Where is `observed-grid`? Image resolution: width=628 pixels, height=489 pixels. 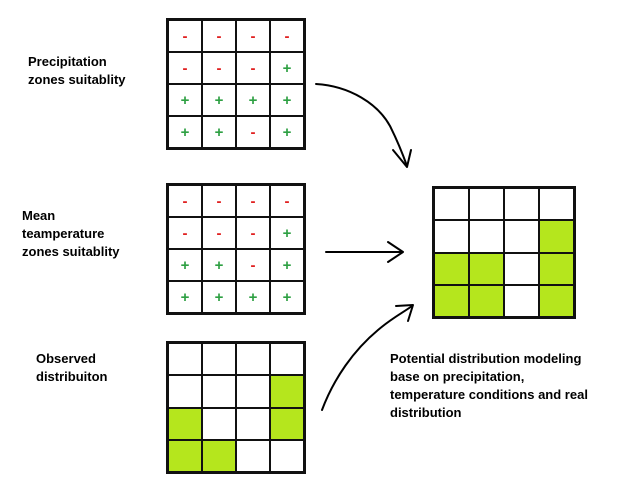 observed-grid is located at coordinates (236, 407).